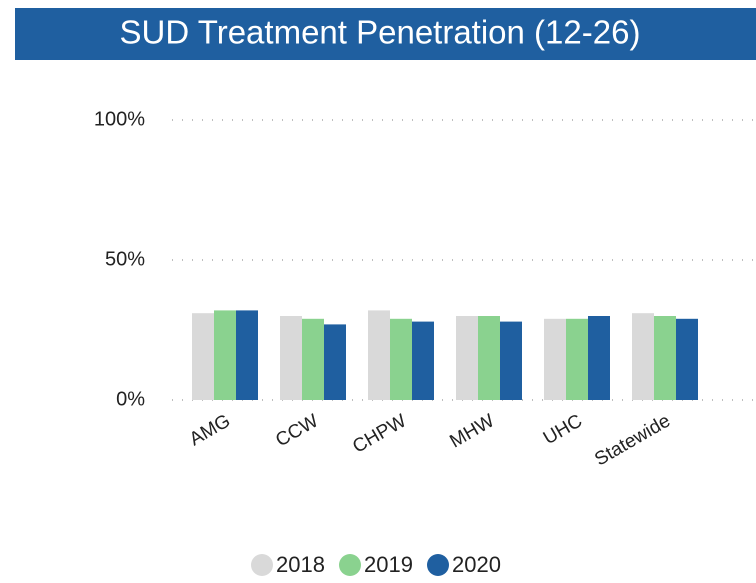 This screenshot has width=756, height=583. I want to click on legend-label: 2018, so click(300, 564).